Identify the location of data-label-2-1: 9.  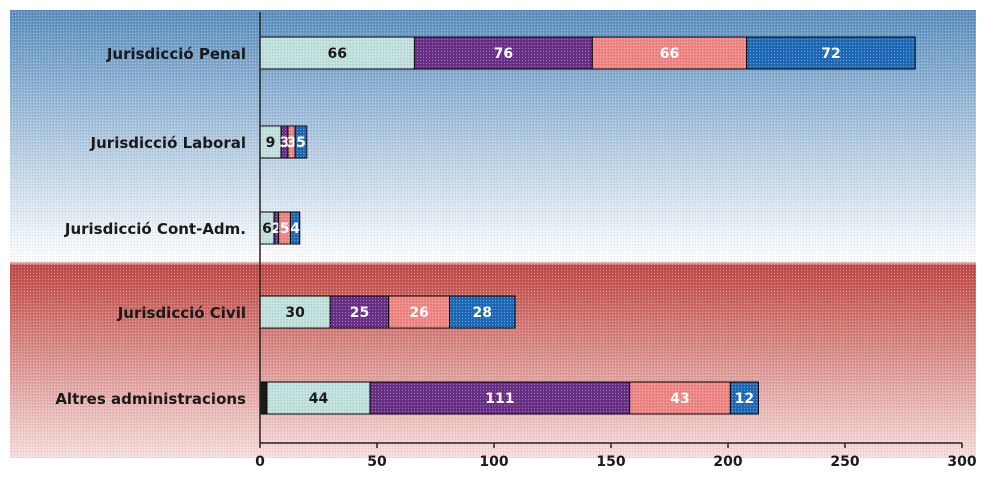
(271, 143).